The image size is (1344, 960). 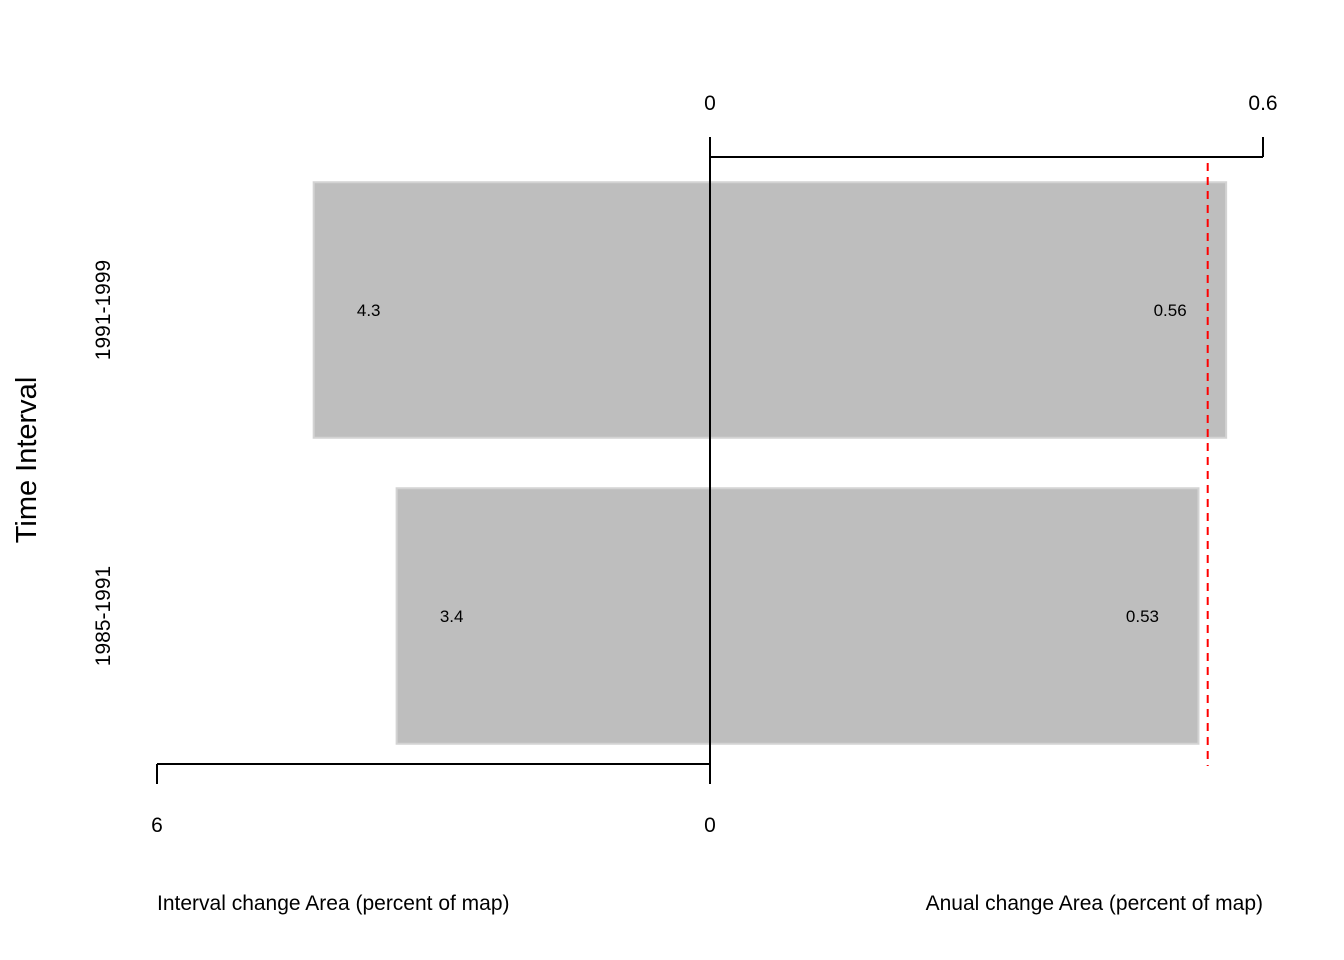 I want to click on interval-tick-label: 6, so click(x=157, y=825).